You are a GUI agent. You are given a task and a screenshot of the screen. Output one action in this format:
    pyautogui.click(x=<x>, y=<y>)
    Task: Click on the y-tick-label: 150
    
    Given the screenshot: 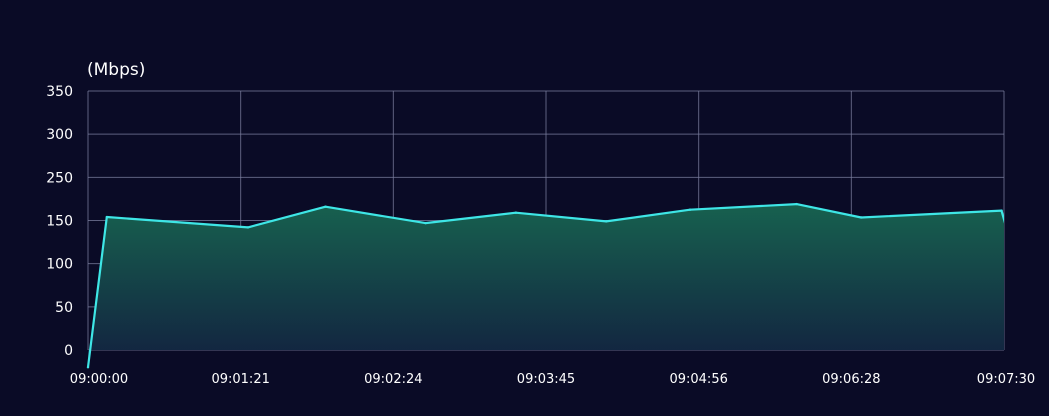 What is the action you would take?
    pyautogui.click(x=59, y=222)
    